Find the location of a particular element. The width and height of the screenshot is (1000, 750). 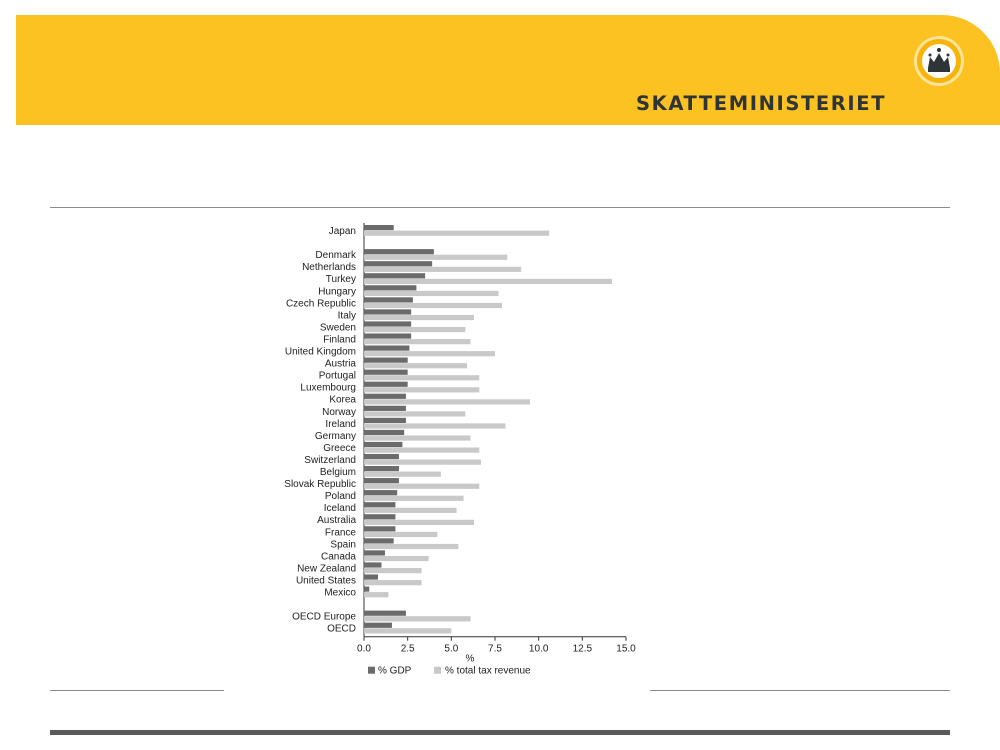

category-label: Slovak Republic is located at coordinates (320, 484).